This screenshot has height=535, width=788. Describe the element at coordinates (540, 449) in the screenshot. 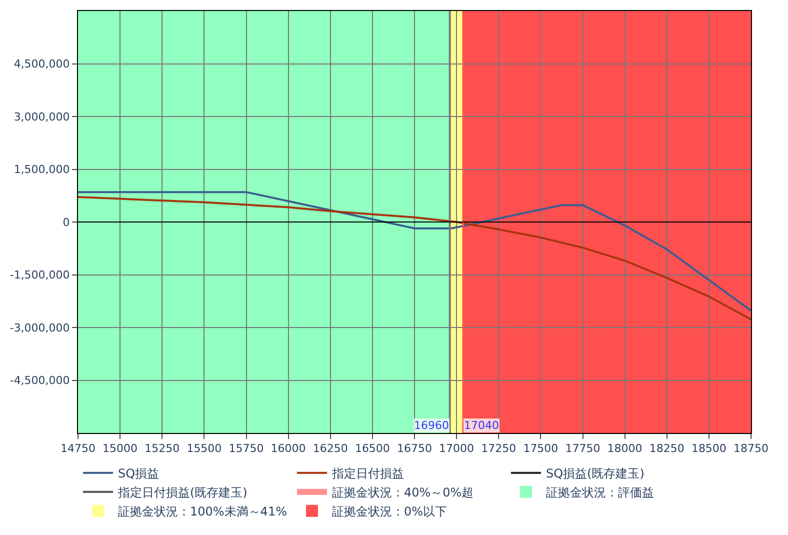

I see `x-tick-label: 17500` at that location.